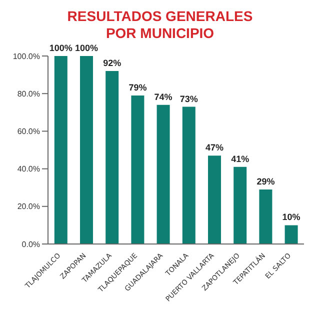 Image resolution: width=320 pixels, height=320 pixels. What do you see at coordinates (265, 181) in the screenshot?
I see `data-label: 29%` at bounding box center [265, 181].